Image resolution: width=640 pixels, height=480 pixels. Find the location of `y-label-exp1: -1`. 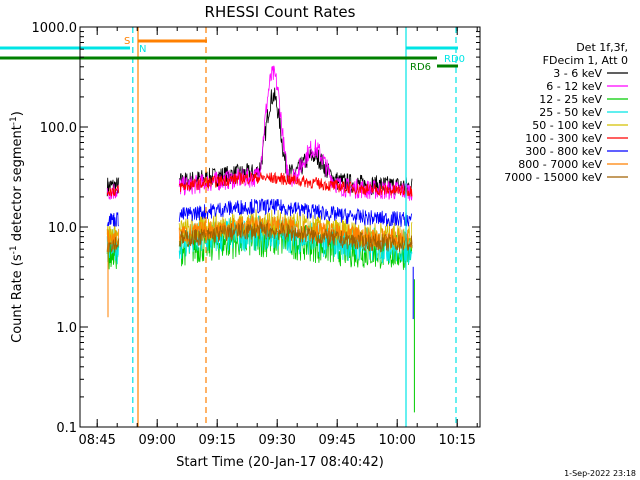

y-label-exp1: -1 is located at coordinates (14, 249).